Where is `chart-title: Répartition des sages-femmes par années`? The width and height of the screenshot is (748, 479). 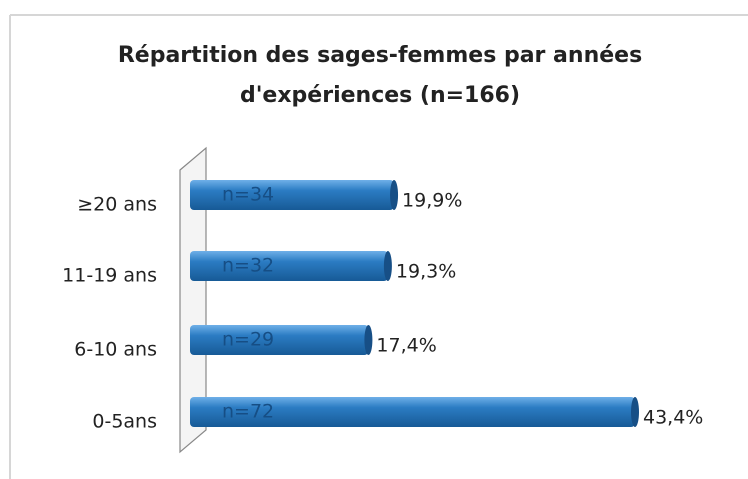 chart-title: Répartition des sages-femmes par années is located at coordinates (380, 55).